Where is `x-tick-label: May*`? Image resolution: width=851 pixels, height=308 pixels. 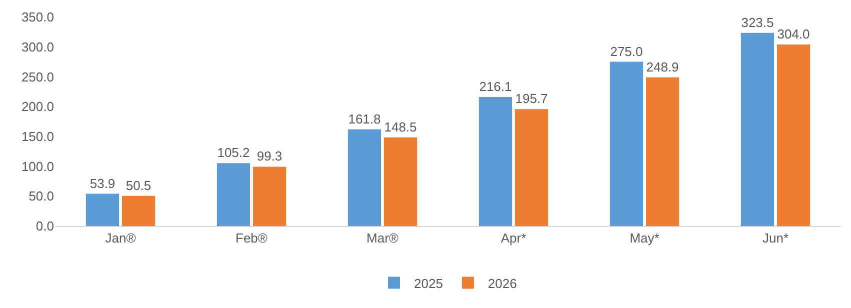 x-tick-label: May* is located at coordinates (645, 238).